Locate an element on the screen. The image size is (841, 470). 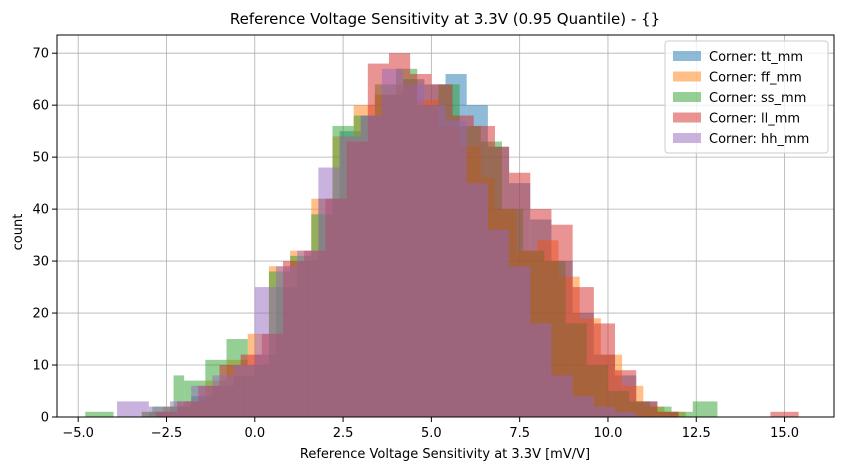
legend-box is located at coordinates (746, 97).